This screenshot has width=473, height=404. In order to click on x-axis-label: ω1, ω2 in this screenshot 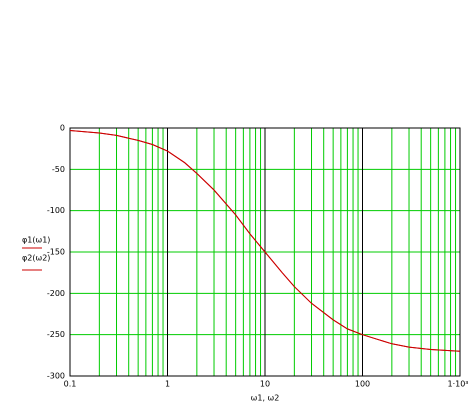, I will do `click(265, 398)`.